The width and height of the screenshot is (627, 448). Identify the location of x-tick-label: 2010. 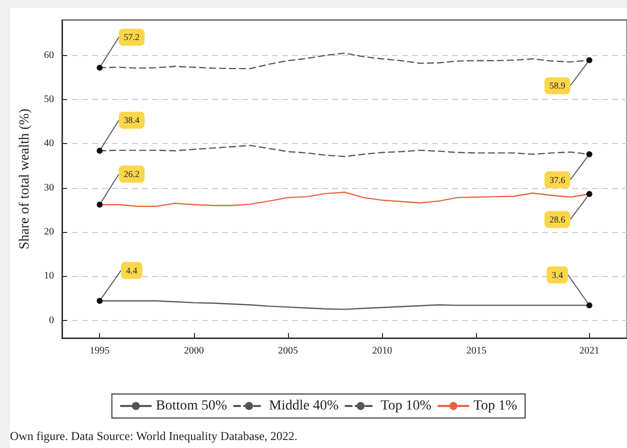
(382, 351).